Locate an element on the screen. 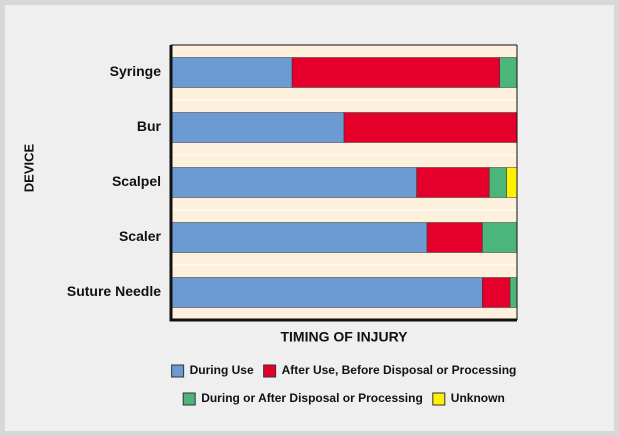 This screenshot has height=436, width=619. y-tick-label: Bur is located at coordinates (149, 126).